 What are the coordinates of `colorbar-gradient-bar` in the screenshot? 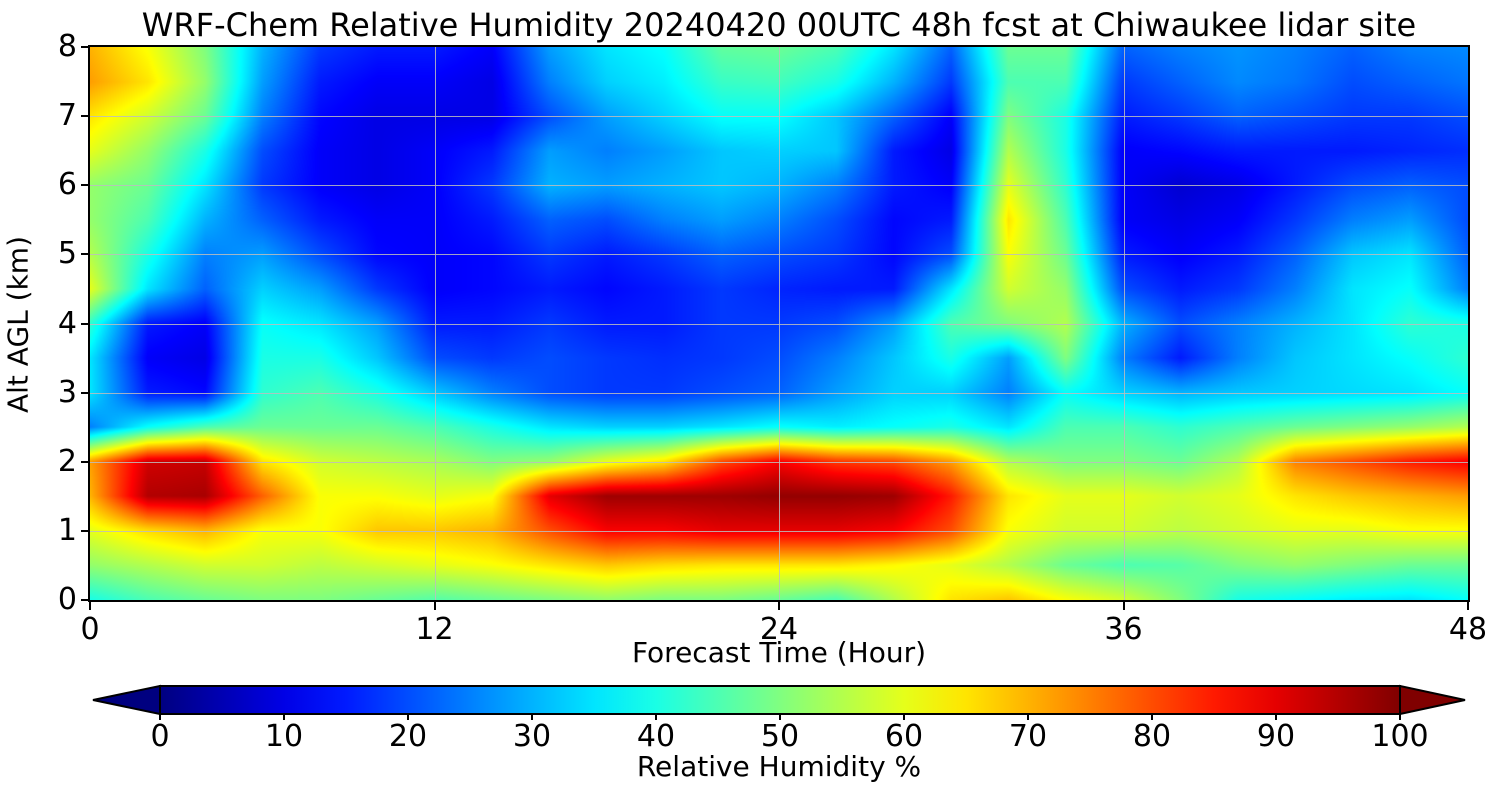 It's located at (780, 700).